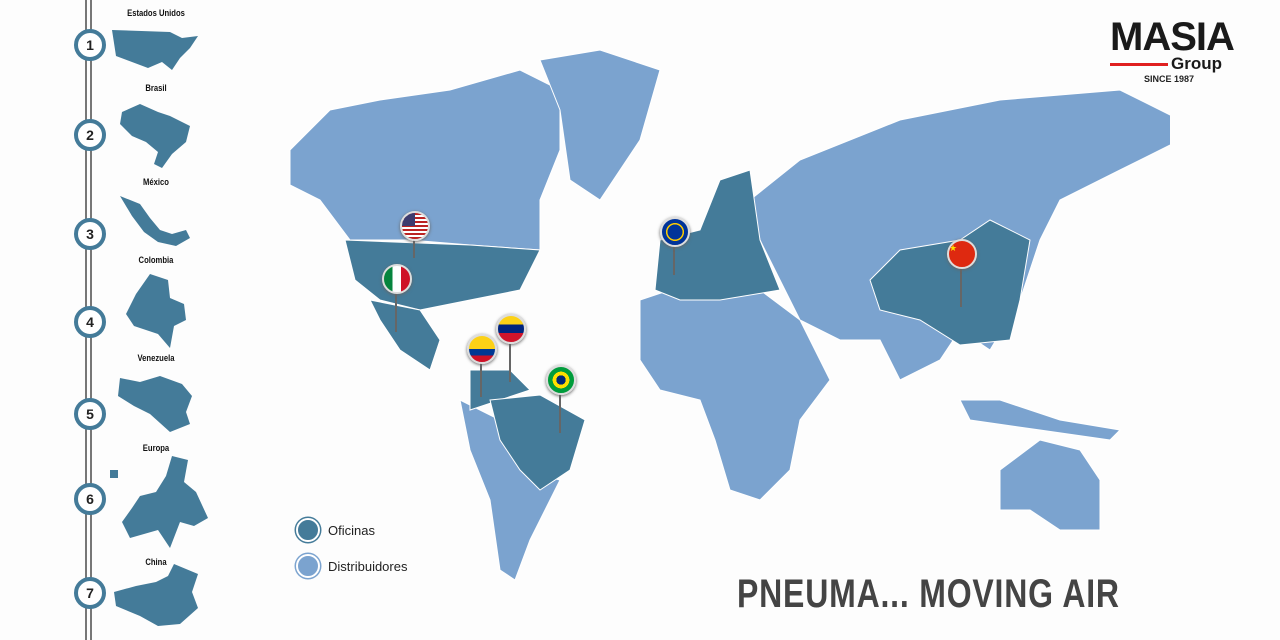 This screenshot has width=1280, height=640. I want to click on colombia-flag-pin, so click(482, 349).